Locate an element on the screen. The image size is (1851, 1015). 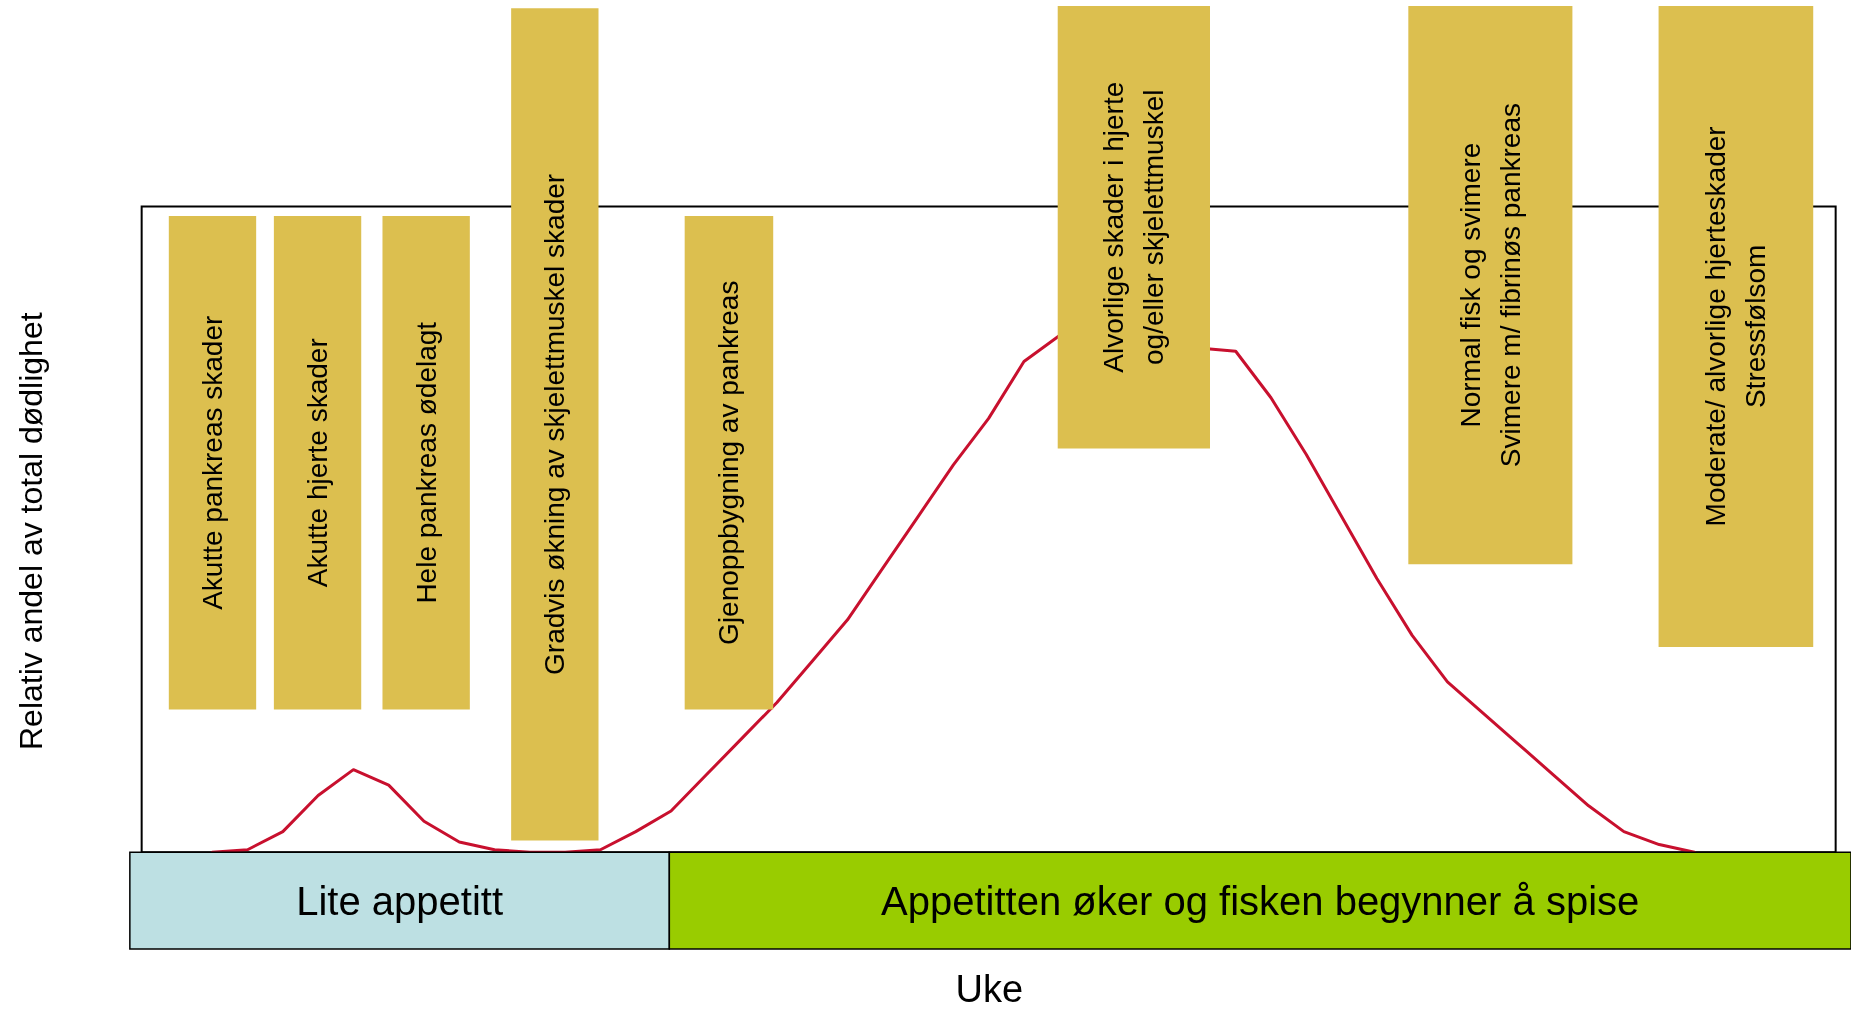
x-axis-title: Uke is located at coordinates (989, 989).